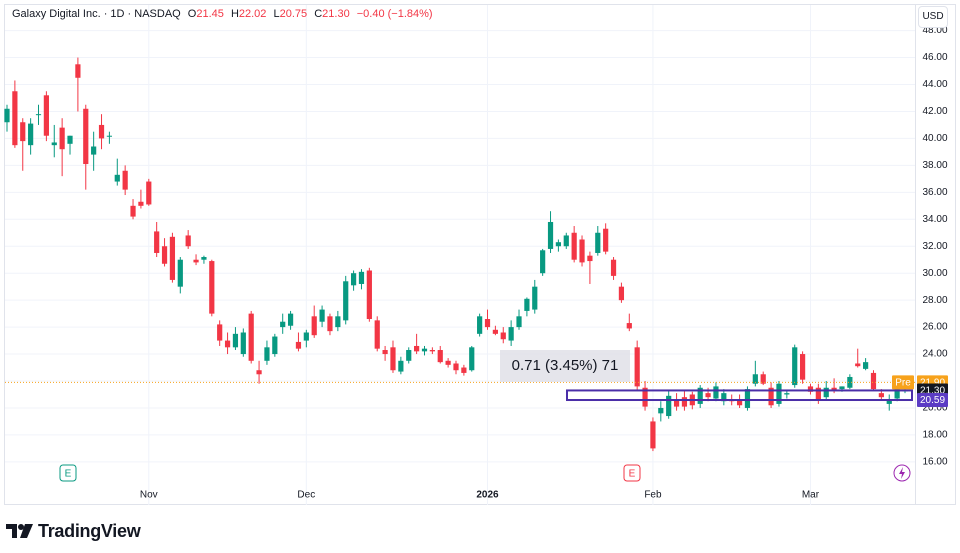 The image size is (960, 553). Describe the element at coordinates (276, 14) in the screenshot. I see `ohlc-key: L` at that location.